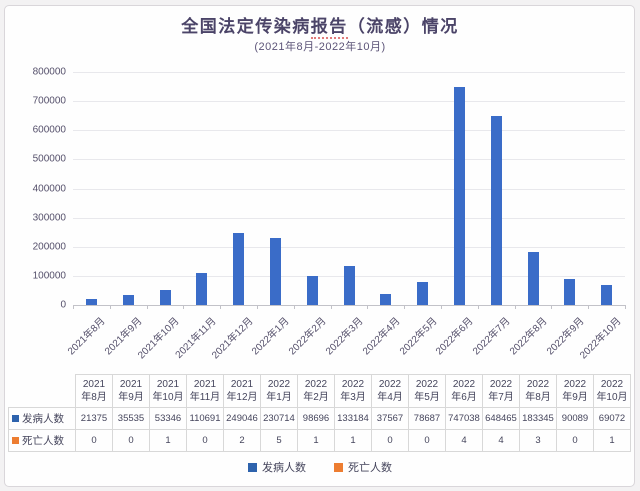 The image size is (640, 491). Describe the element at coordinates (538, 418) in the screenshot. I see `table-cell: 183345` at that location.